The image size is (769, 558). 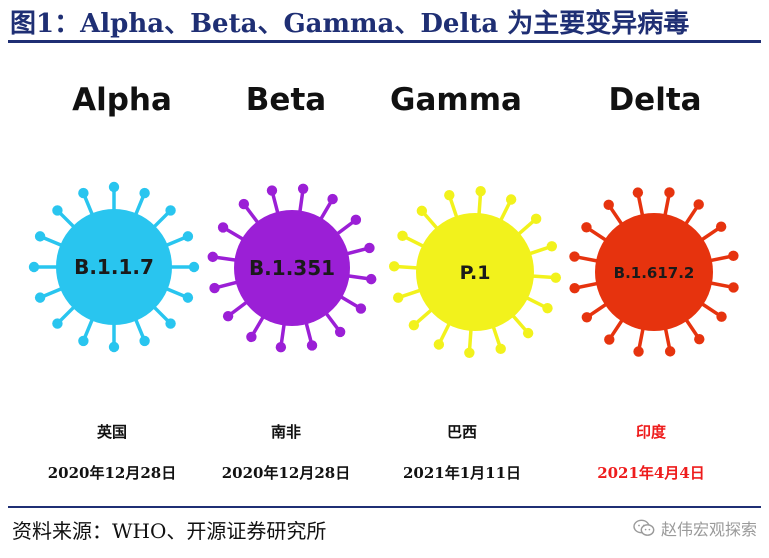 I want to click on country-gamma: 巴西, so click(x=461, y=432).